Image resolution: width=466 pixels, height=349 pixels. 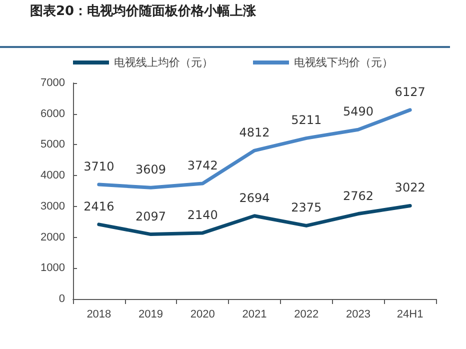 I want to click on data-label: 4812, so click(x=254, y=133).